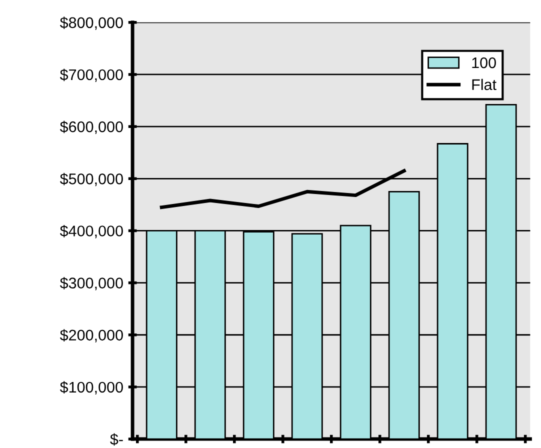 The height and width of the screenshot is (448, 541). What do you see at coordinates (91, 75) in the screenshot?
I see `y-tick-label: $700,000` at bounding box center [91, 75].